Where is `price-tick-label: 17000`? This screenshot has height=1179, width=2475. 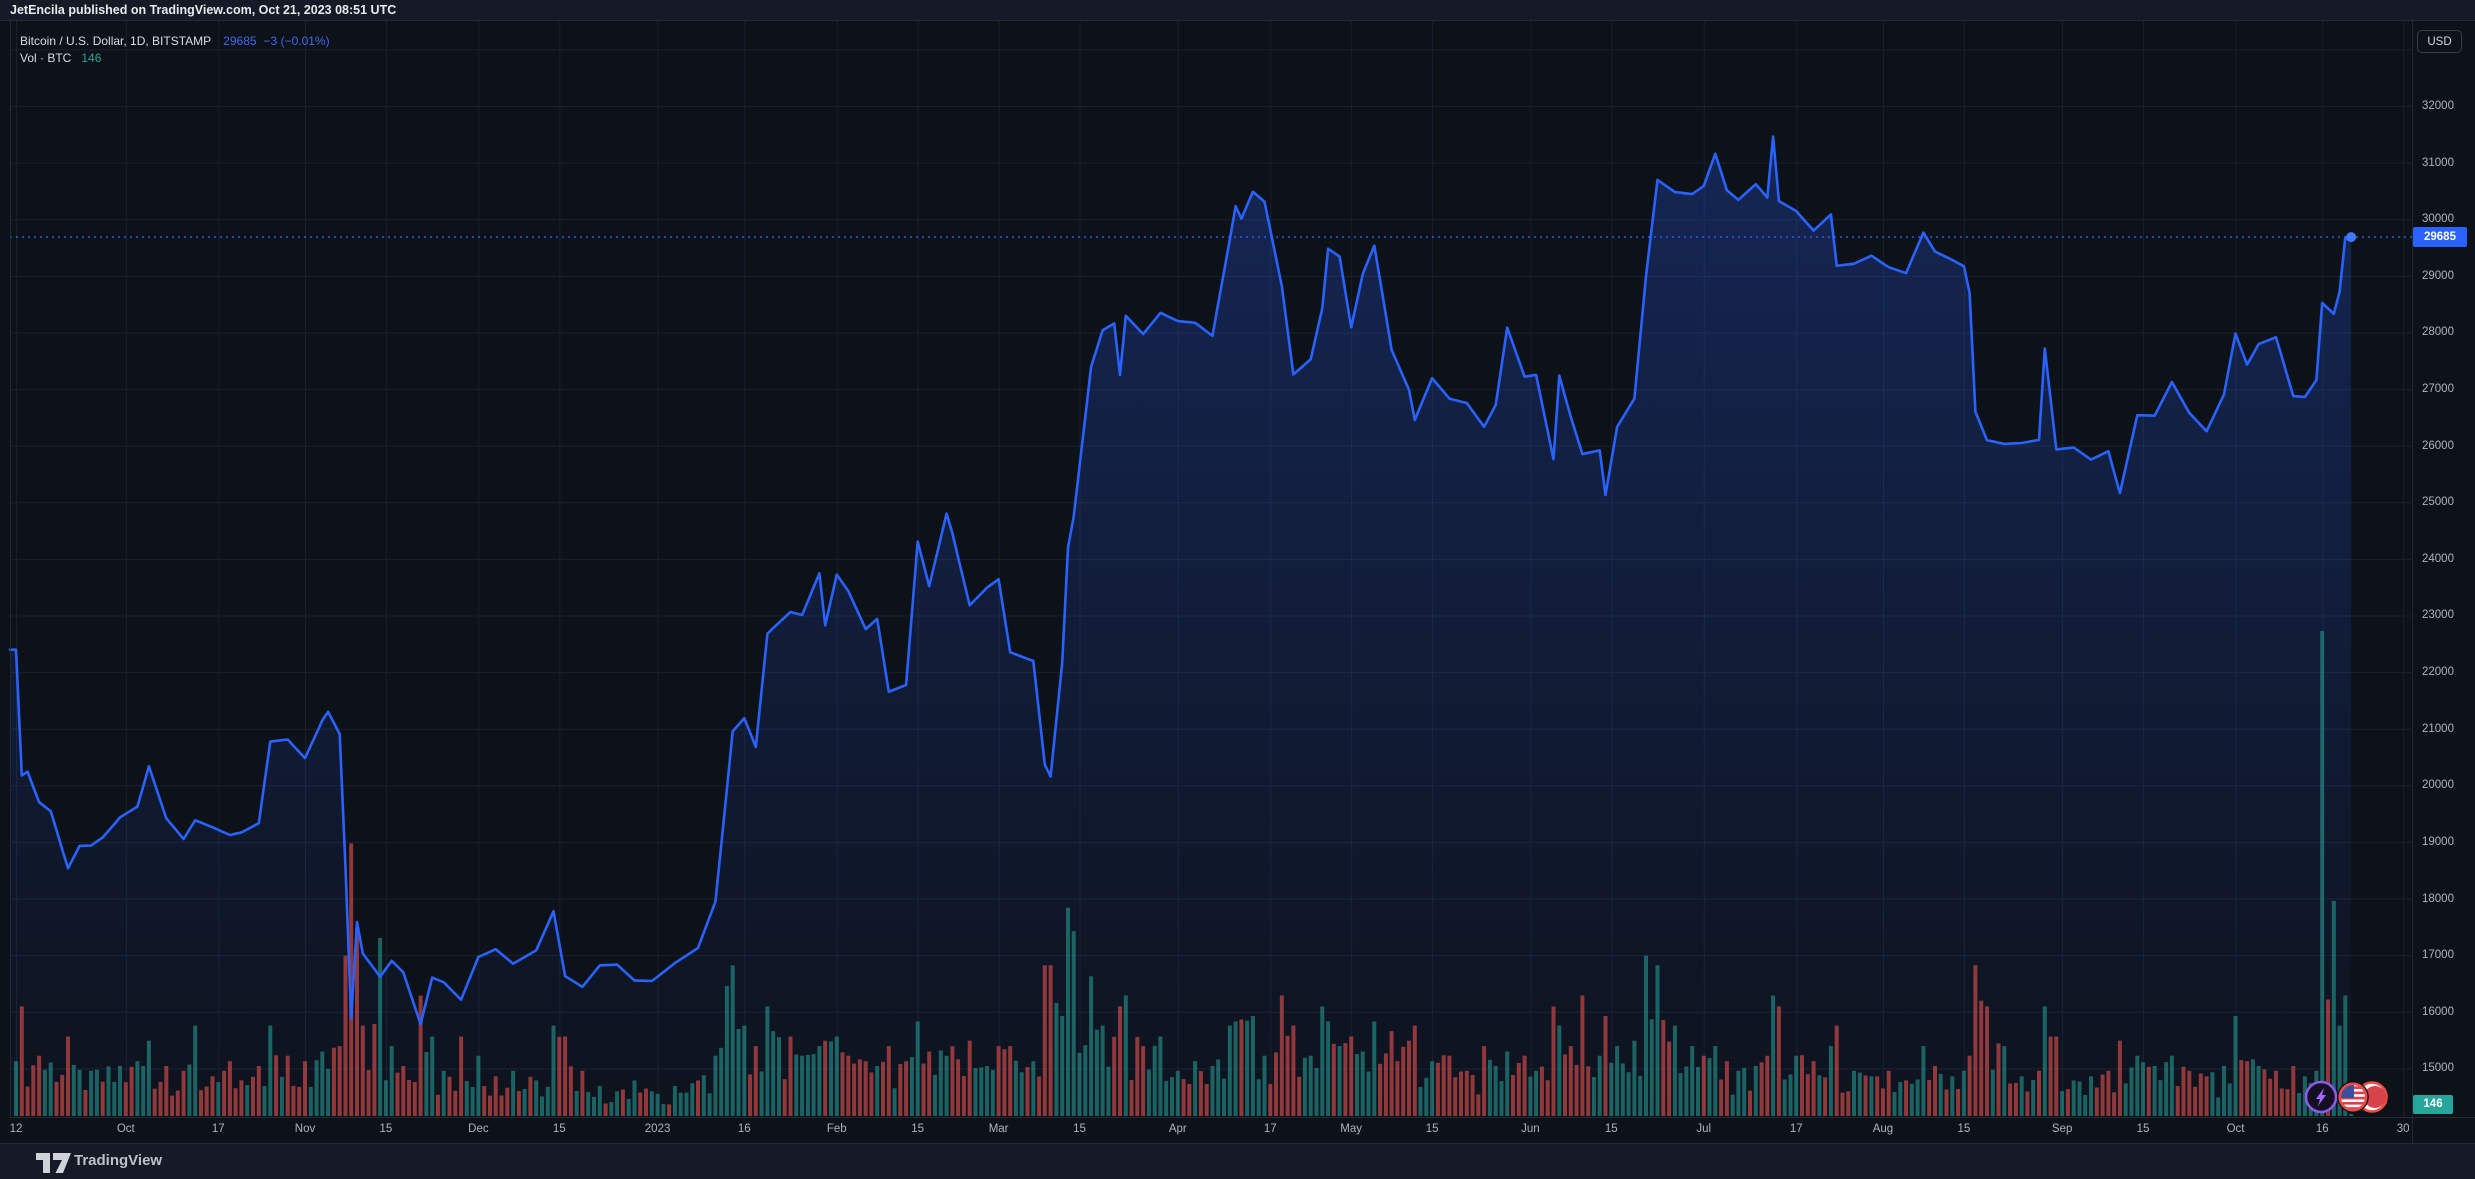 price-tick-label: 17000 is located at coordinates (2438, 955).